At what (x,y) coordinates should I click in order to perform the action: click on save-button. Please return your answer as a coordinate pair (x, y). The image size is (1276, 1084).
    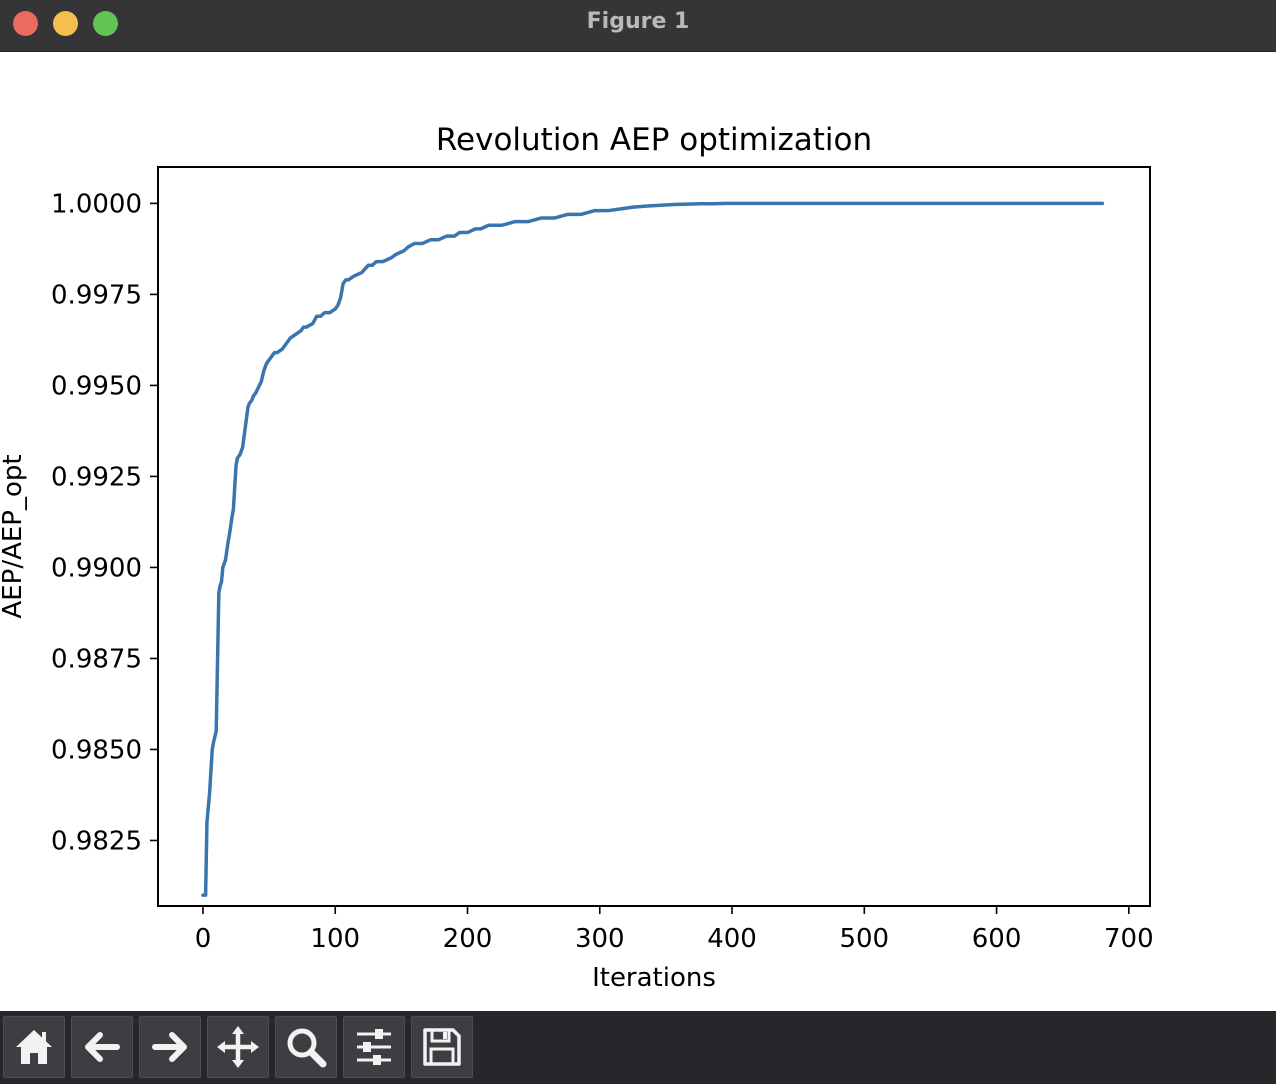
    Looking at the image, I should click on (442, 1047).